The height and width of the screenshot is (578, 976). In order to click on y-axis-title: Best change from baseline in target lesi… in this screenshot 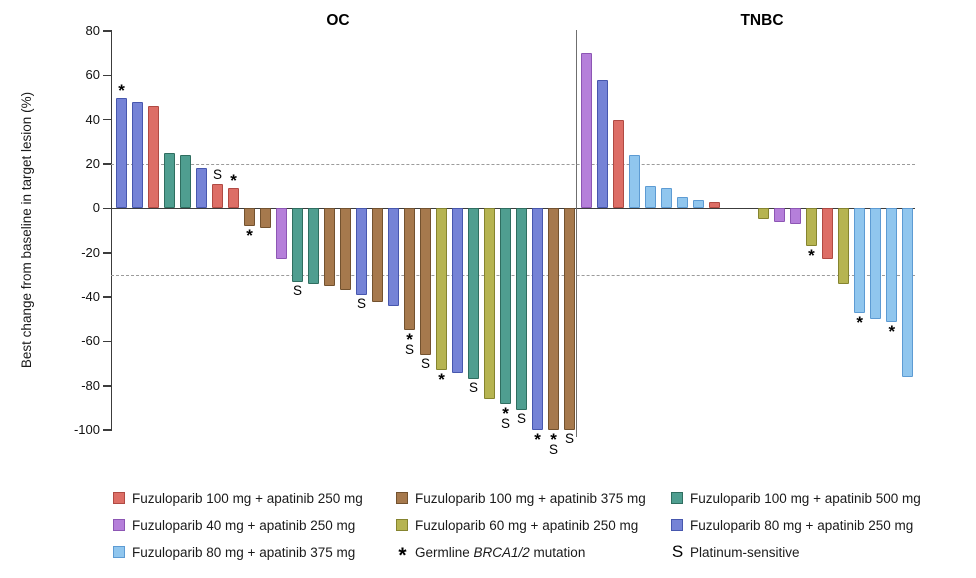, I will do `click(26, 230)`.